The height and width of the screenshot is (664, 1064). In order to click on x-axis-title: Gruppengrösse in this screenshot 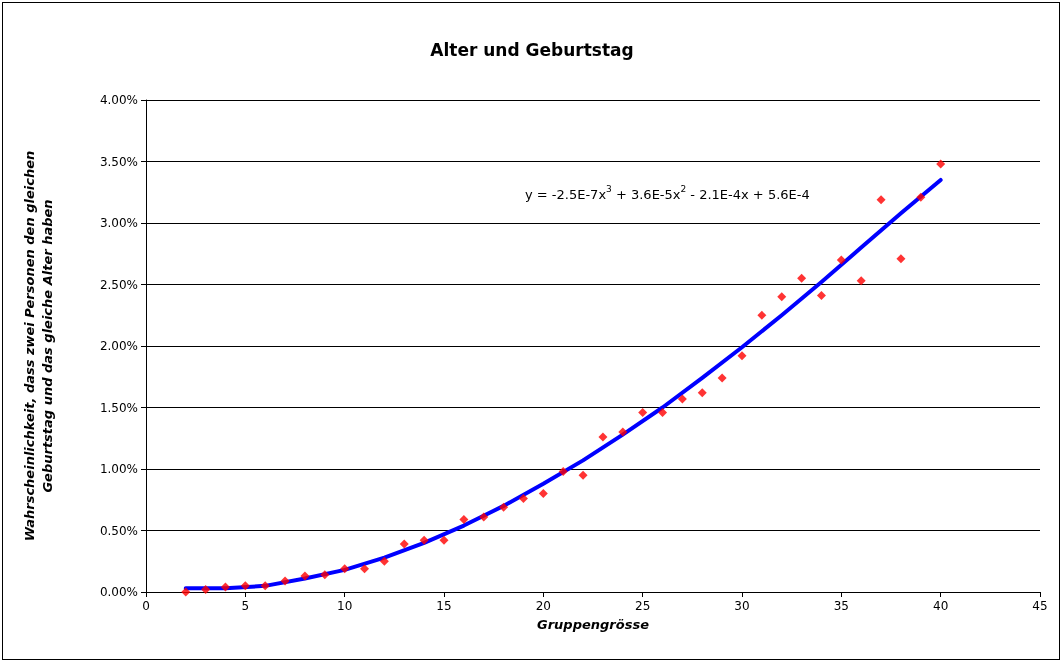, I will do `click(593, 624)`.